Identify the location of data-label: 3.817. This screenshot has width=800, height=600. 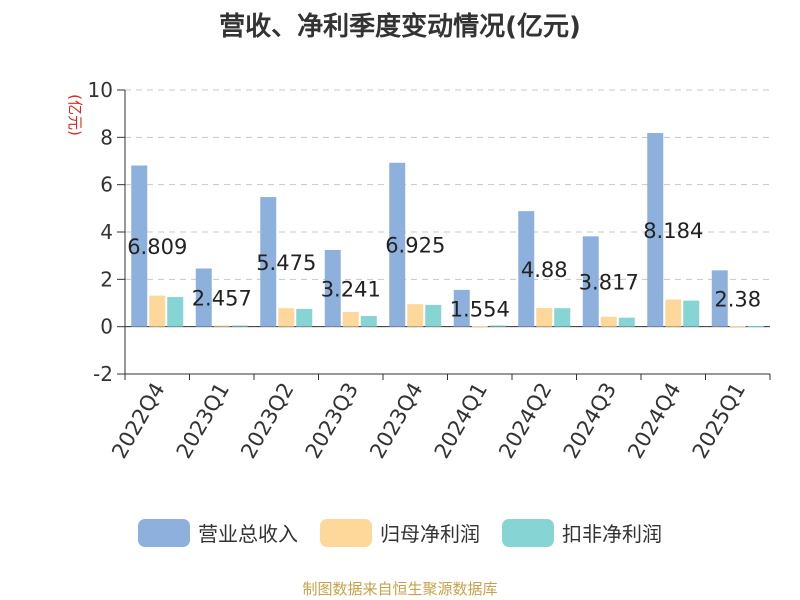
(609, 282).